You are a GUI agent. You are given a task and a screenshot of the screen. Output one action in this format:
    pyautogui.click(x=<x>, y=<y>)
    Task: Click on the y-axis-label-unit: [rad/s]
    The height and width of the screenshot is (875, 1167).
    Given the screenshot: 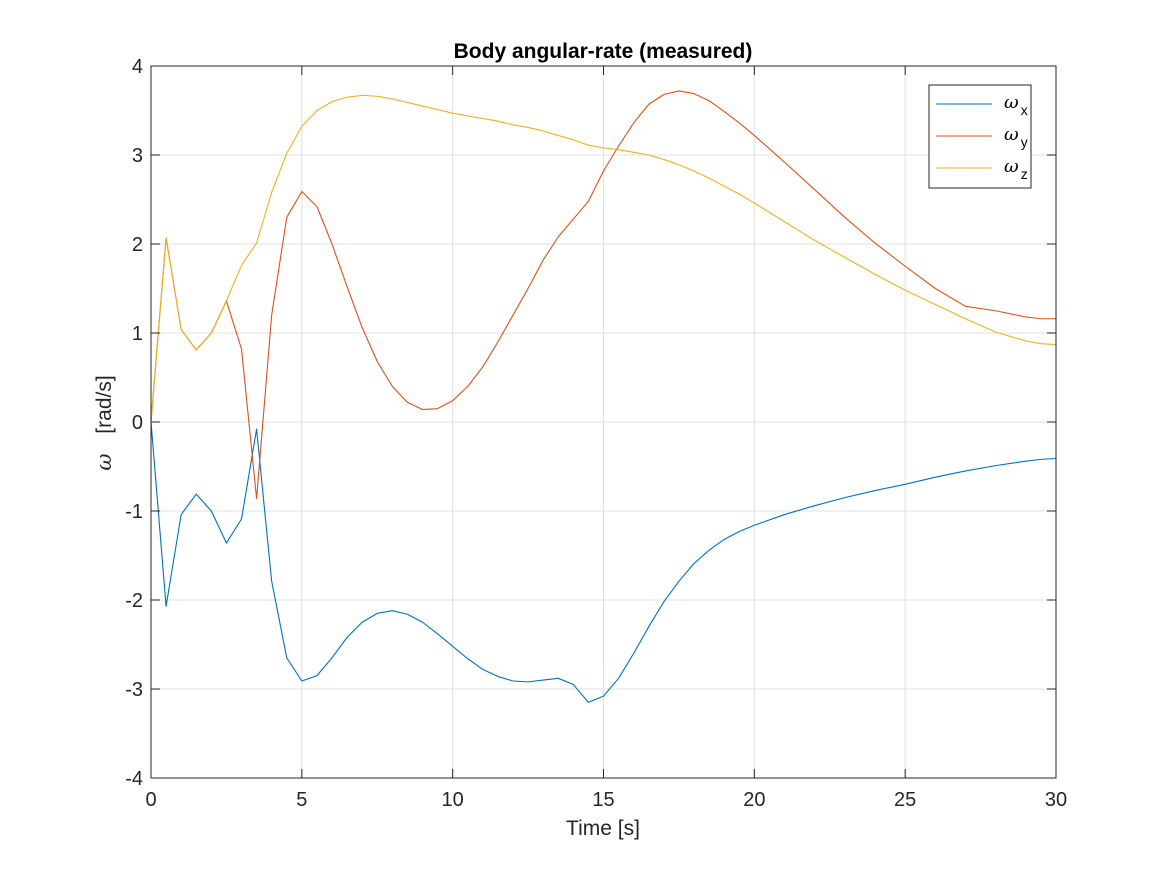 What is the action you would take?
    pyautogui.click(x=104, y=404)
    